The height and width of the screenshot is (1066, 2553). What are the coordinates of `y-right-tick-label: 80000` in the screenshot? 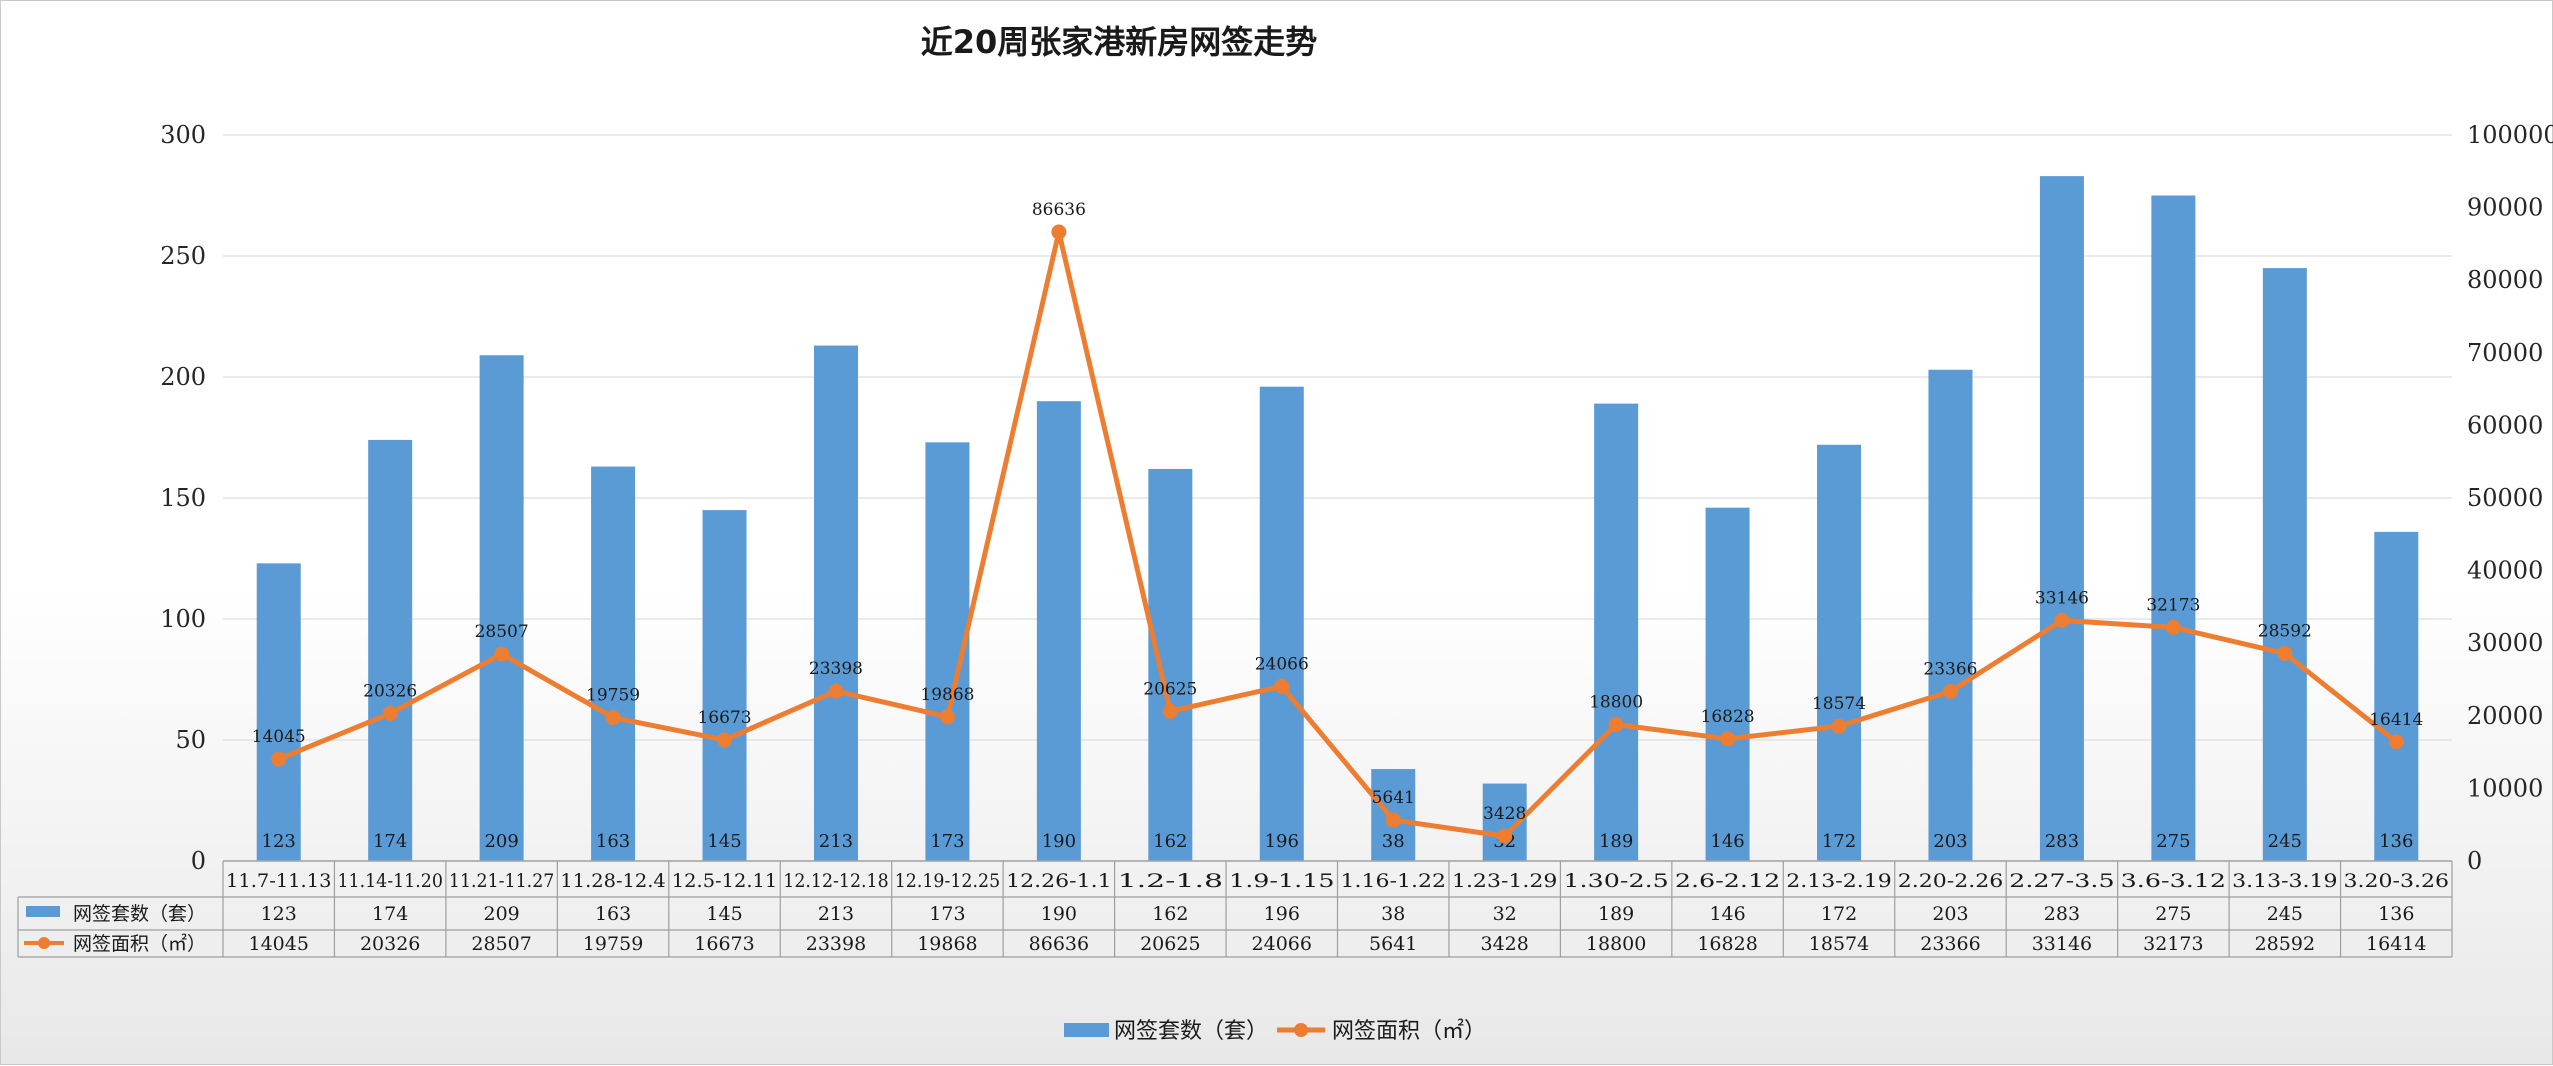 It's located at (2505, 280).